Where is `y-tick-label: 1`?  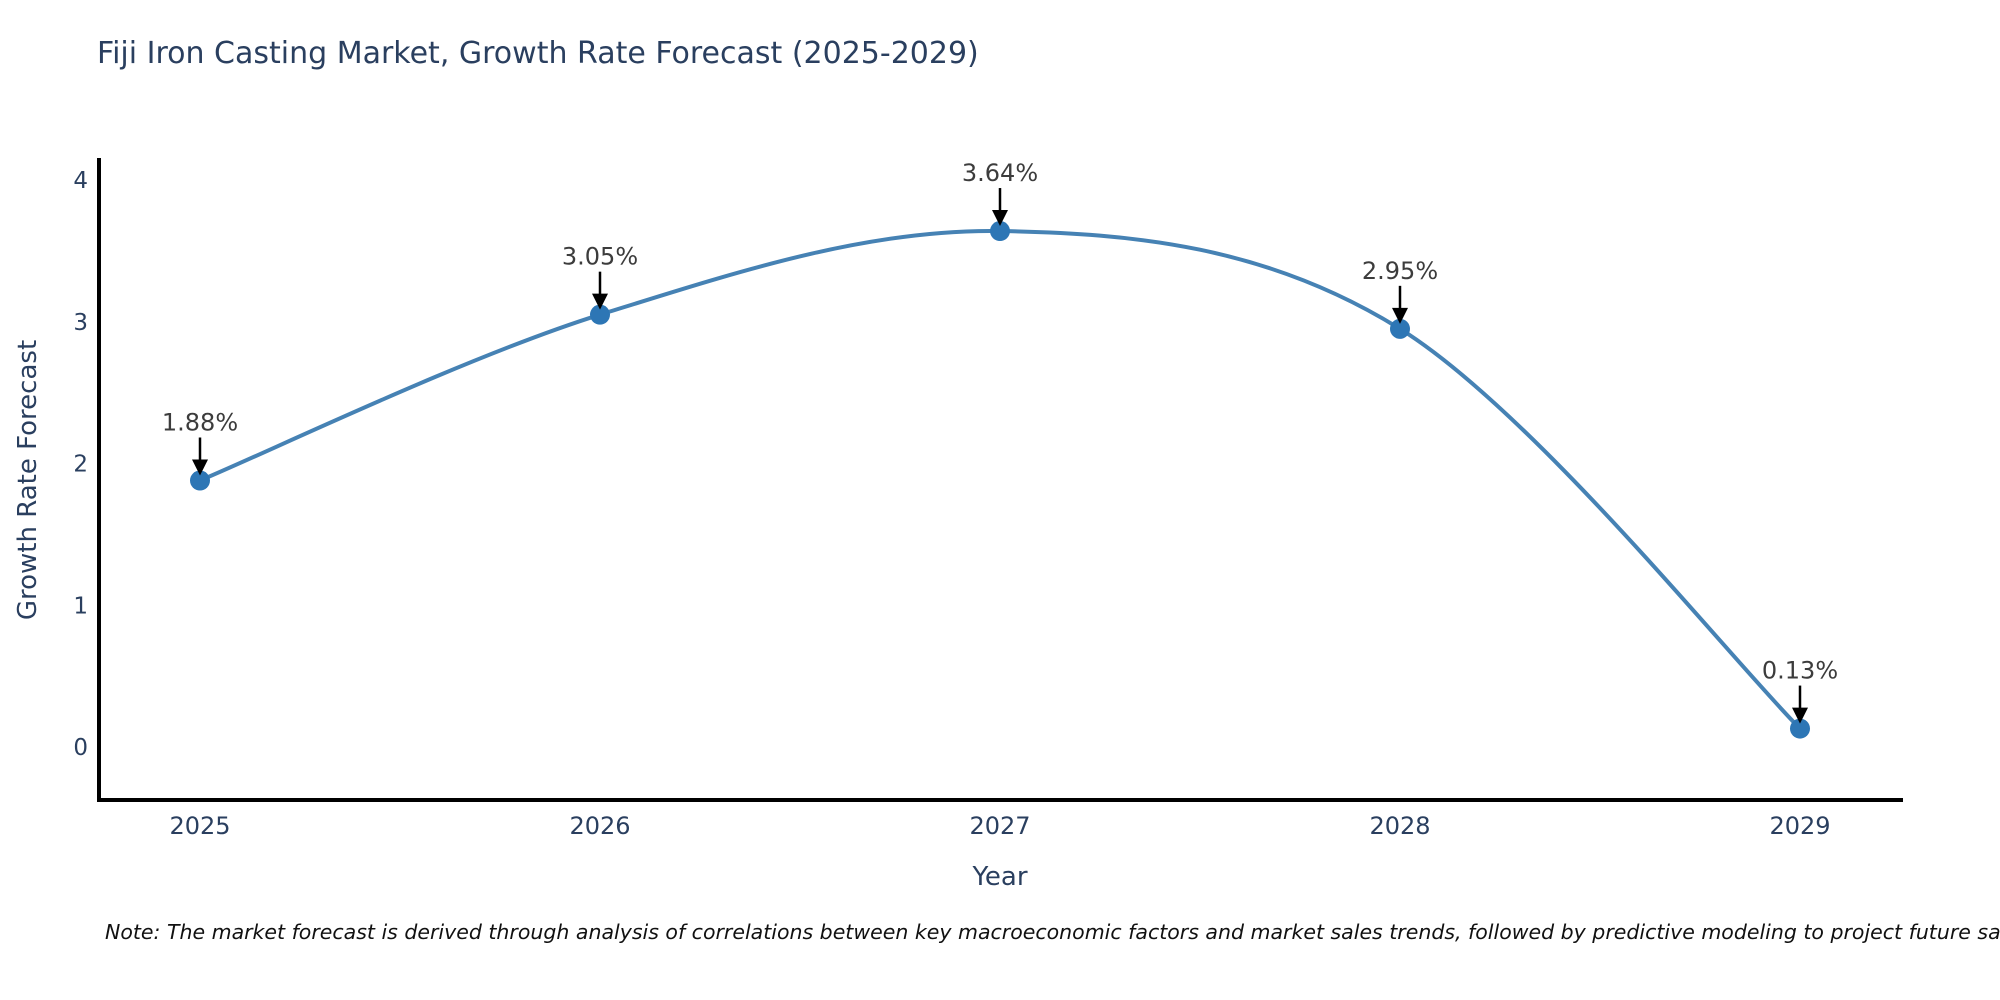
y-tick-label: 1 is located at coordinates (80, 606).